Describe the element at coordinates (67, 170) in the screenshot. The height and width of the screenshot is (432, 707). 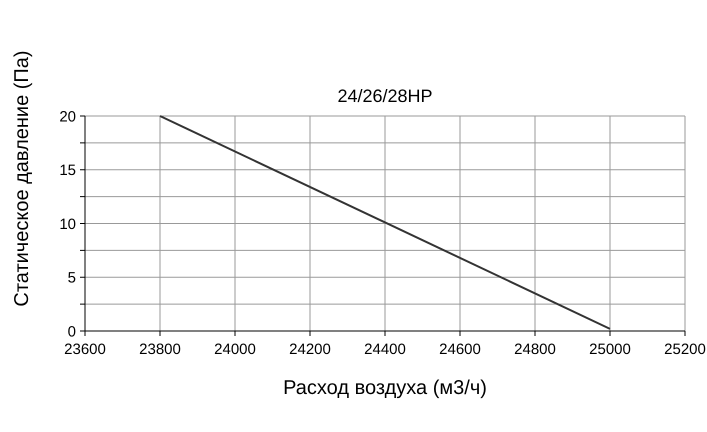
I see `y-tick-label: 15` at that location.